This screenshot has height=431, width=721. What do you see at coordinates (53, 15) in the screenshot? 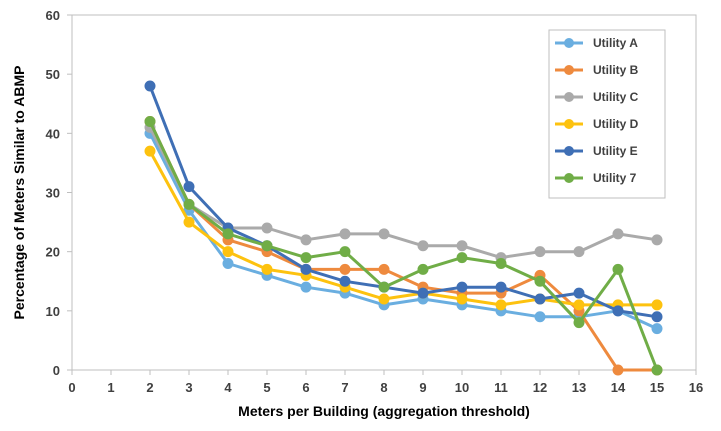
I see `y-tick-label: 60` at bounding box center [53, 15].